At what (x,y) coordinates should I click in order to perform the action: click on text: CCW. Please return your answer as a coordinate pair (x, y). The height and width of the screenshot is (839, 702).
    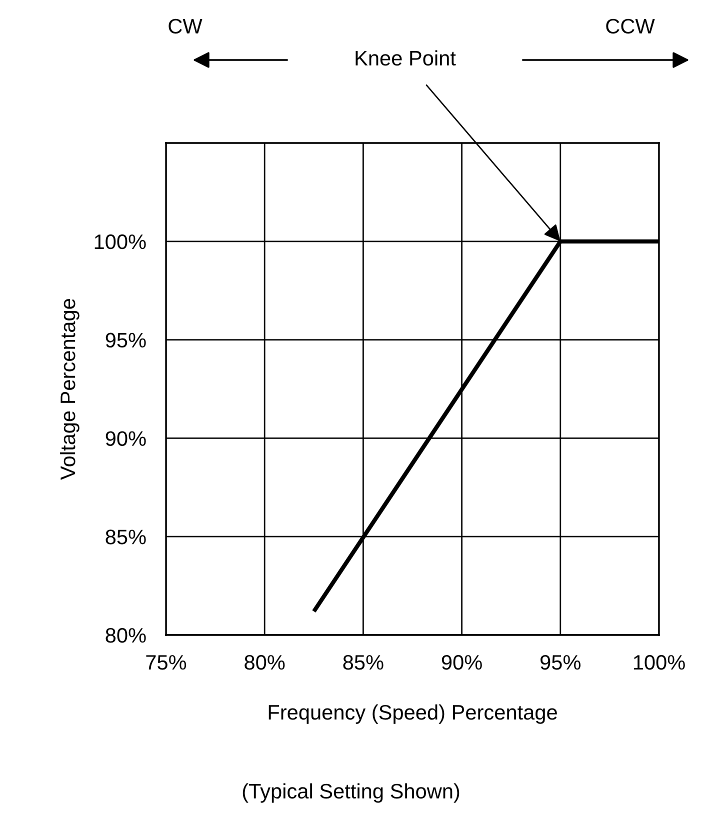
    Looking at the image, I should click on (630, 26).